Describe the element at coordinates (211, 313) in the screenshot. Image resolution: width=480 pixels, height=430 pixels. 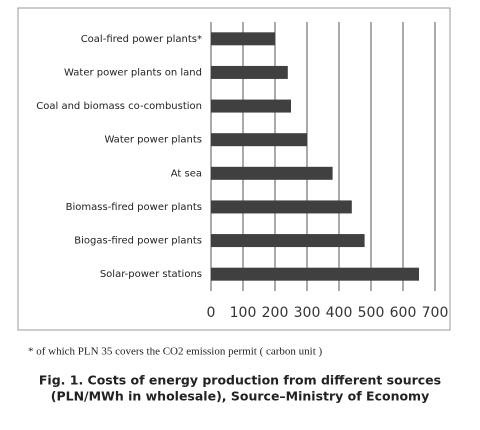
I see `x-tick-label: 0` at that location.